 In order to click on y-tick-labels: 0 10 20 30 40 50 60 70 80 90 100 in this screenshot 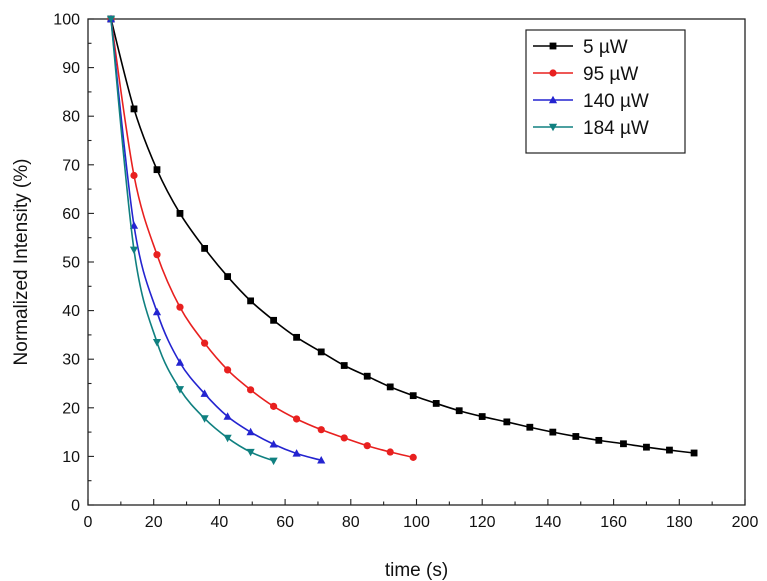, I will do `click(66, 263)`.